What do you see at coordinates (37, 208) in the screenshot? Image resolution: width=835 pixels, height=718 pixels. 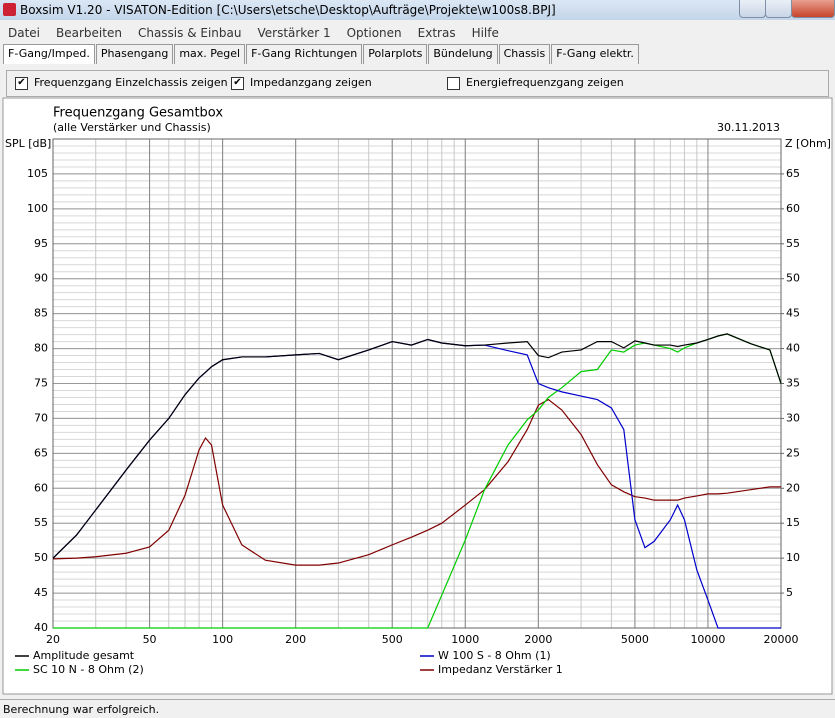 I see `y-tick-label: 100` at bounding box center [37, 208].